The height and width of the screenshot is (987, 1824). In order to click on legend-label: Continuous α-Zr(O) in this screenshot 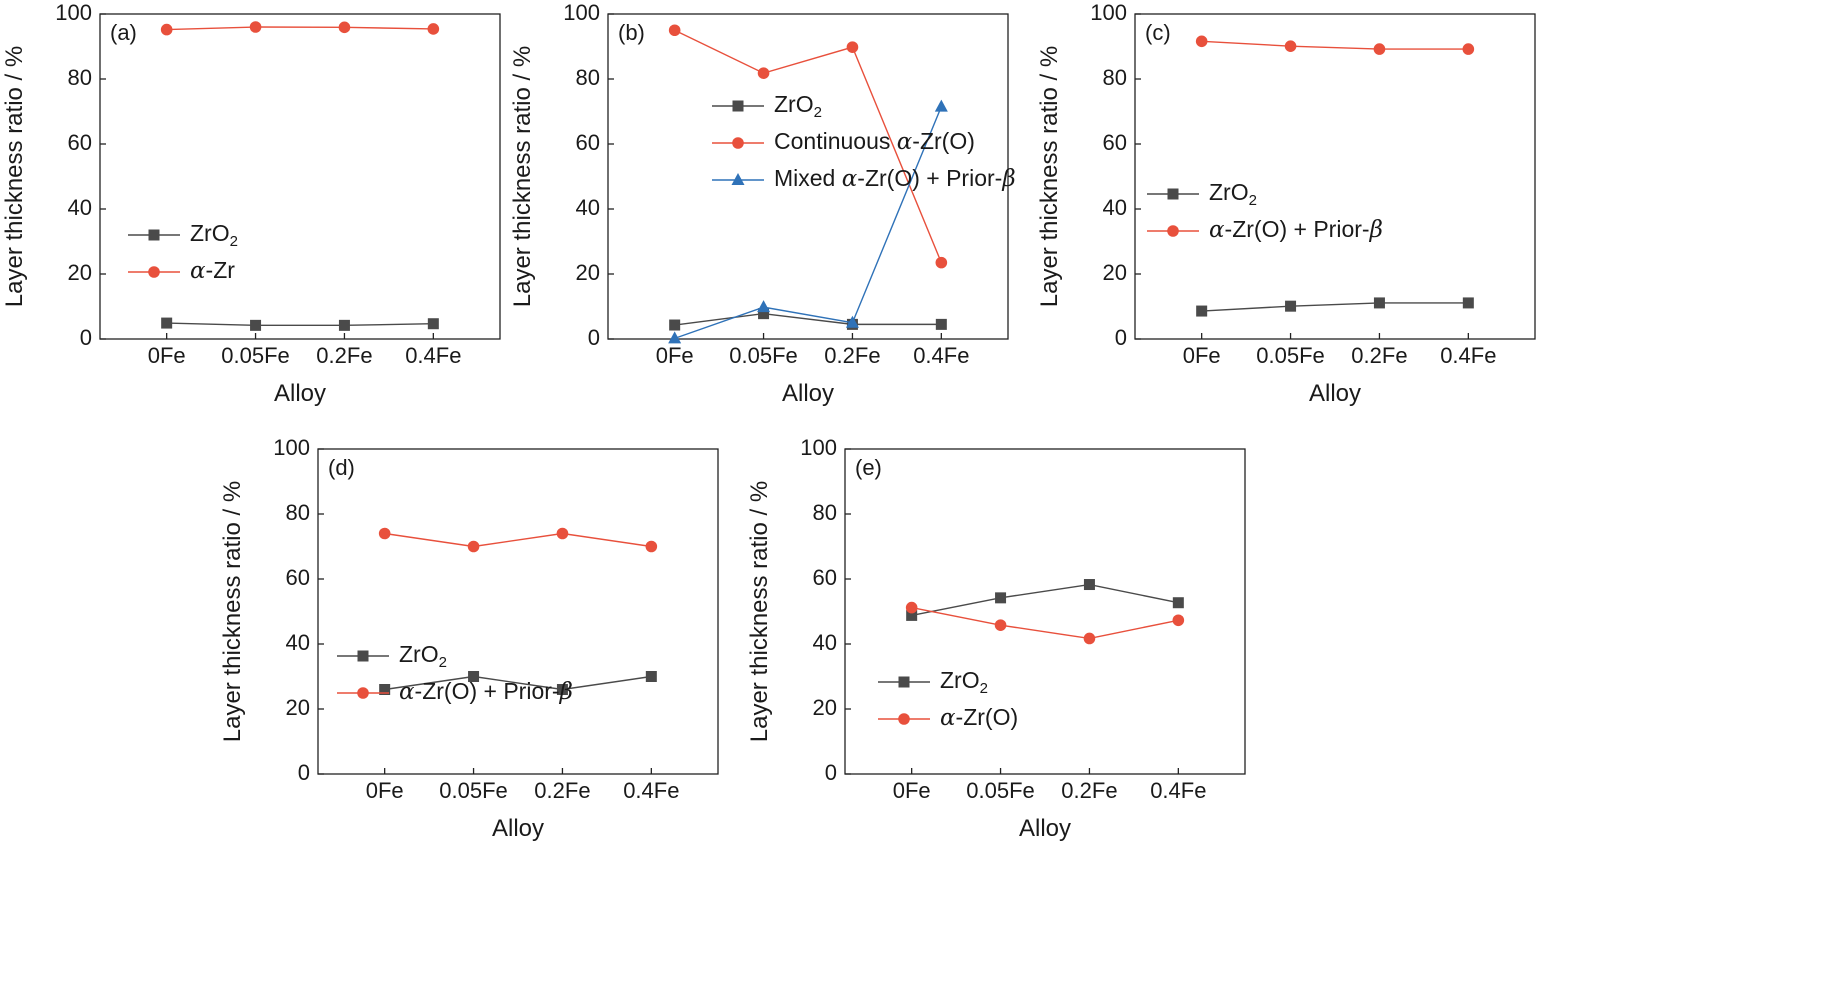, I will do `click(874, 141)`.